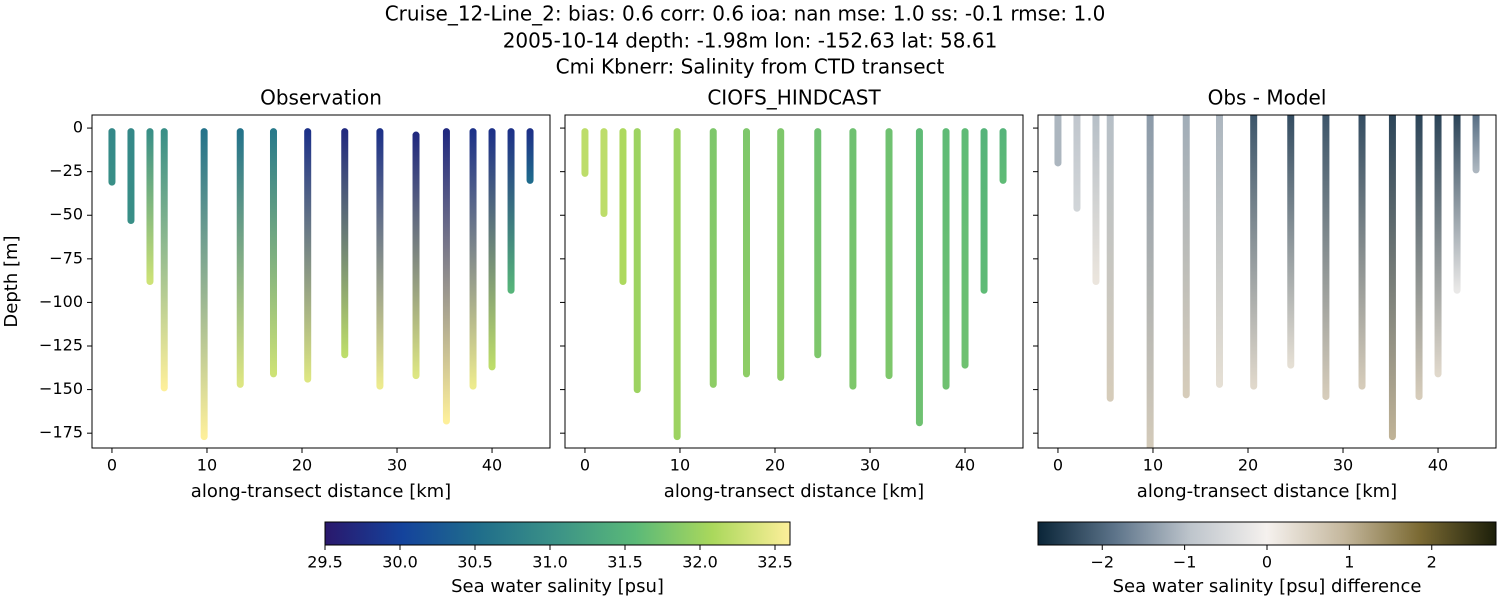 This screenshot has height=600, width=1500. I want to click on y-tick-label: 0, so click(78, 127).